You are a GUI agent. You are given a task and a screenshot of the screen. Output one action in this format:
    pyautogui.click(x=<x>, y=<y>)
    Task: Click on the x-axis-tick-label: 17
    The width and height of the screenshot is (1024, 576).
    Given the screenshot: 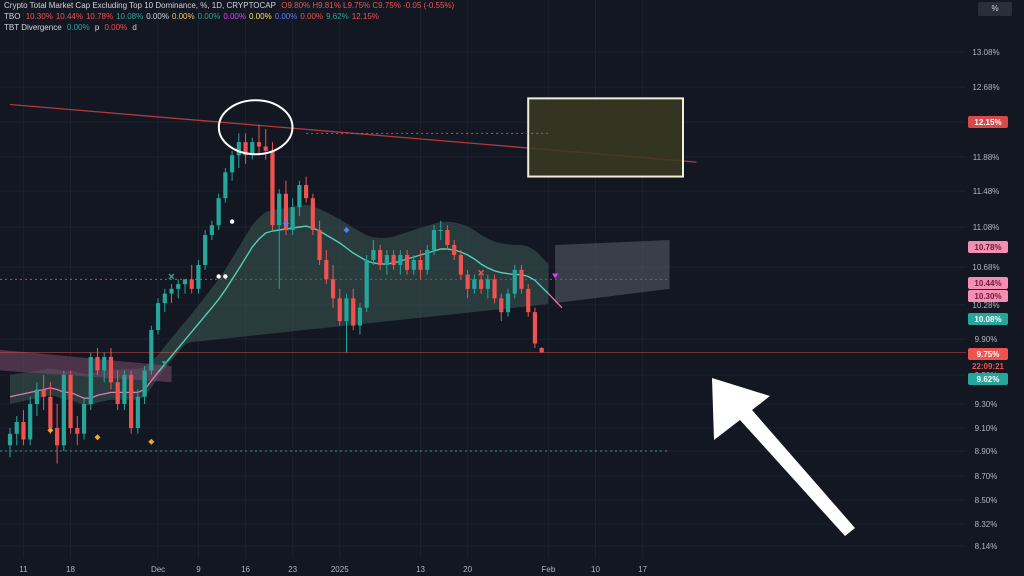 What is the action you would take?
    pyautogui.click(x=642, y=569)
    